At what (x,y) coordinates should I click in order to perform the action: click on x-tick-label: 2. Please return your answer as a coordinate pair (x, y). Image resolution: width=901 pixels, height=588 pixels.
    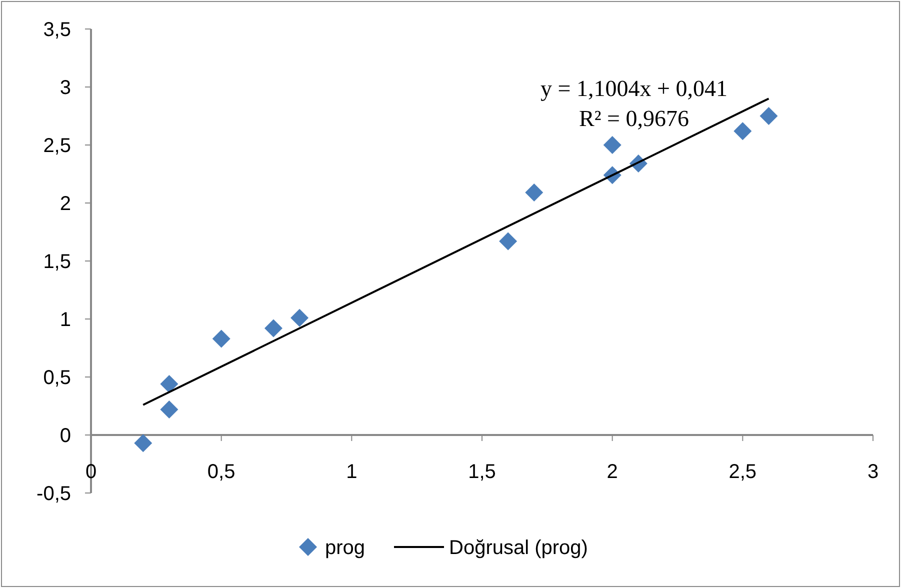
    Looking at the image, I should click on (612, 472).